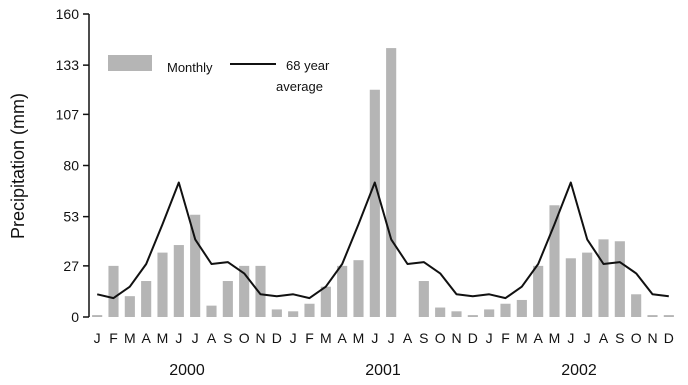  What do you see at coordinates (68, 14) in the screenshot?
I see `y-tick-label: 160` at bounding box center [68, 14].